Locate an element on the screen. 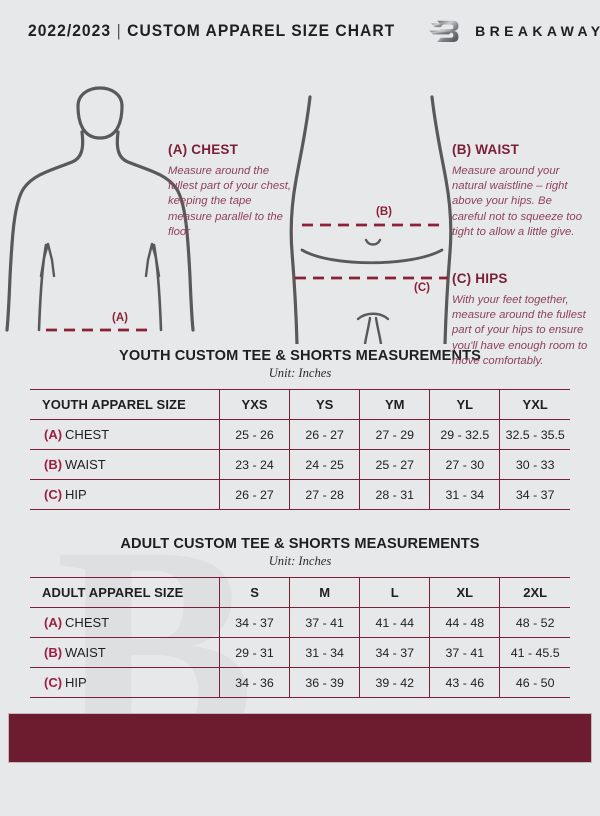  armpit-marks is located at coordinates (100, 260).